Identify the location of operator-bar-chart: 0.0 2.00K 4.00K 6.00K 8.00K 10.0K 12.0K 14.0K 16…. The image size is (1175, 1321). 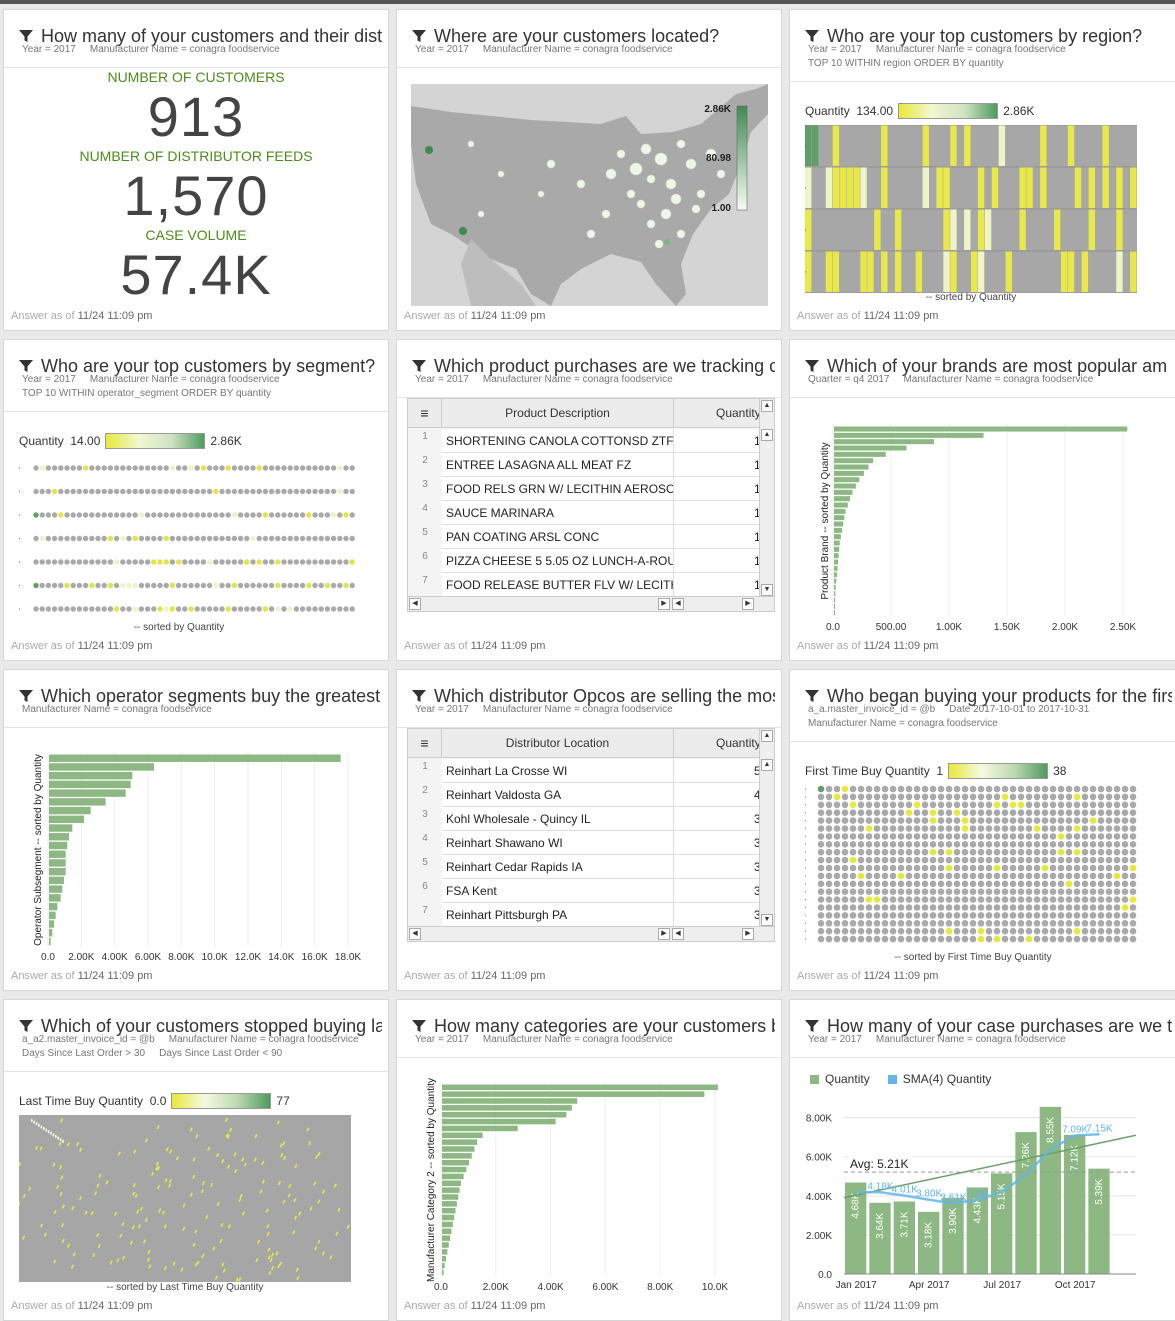
(196, 852).